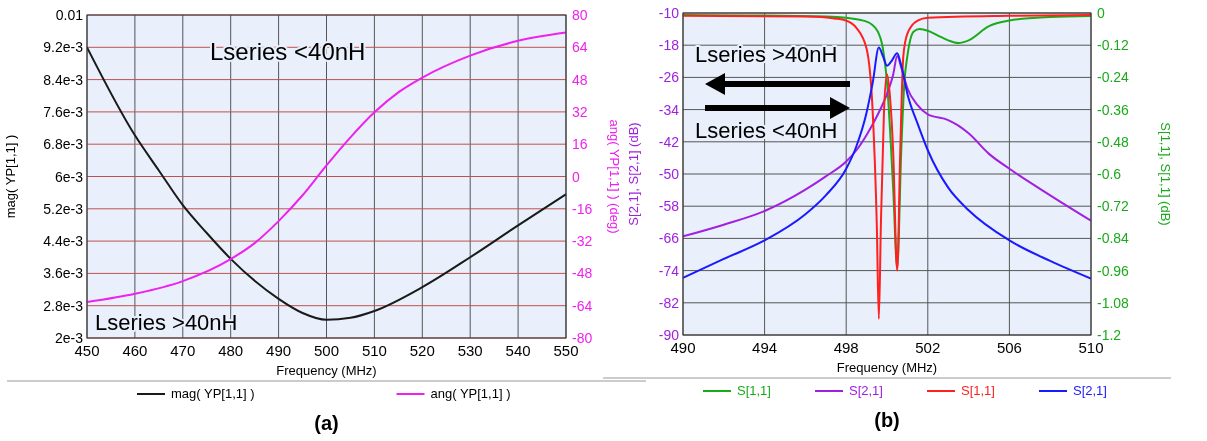 The width and height of the screenshot is (1207, 441). What do you see at coordinates (374, 350) in the screenshot?
I see `x-tick-label: 510` at bounding box center [374, 350].